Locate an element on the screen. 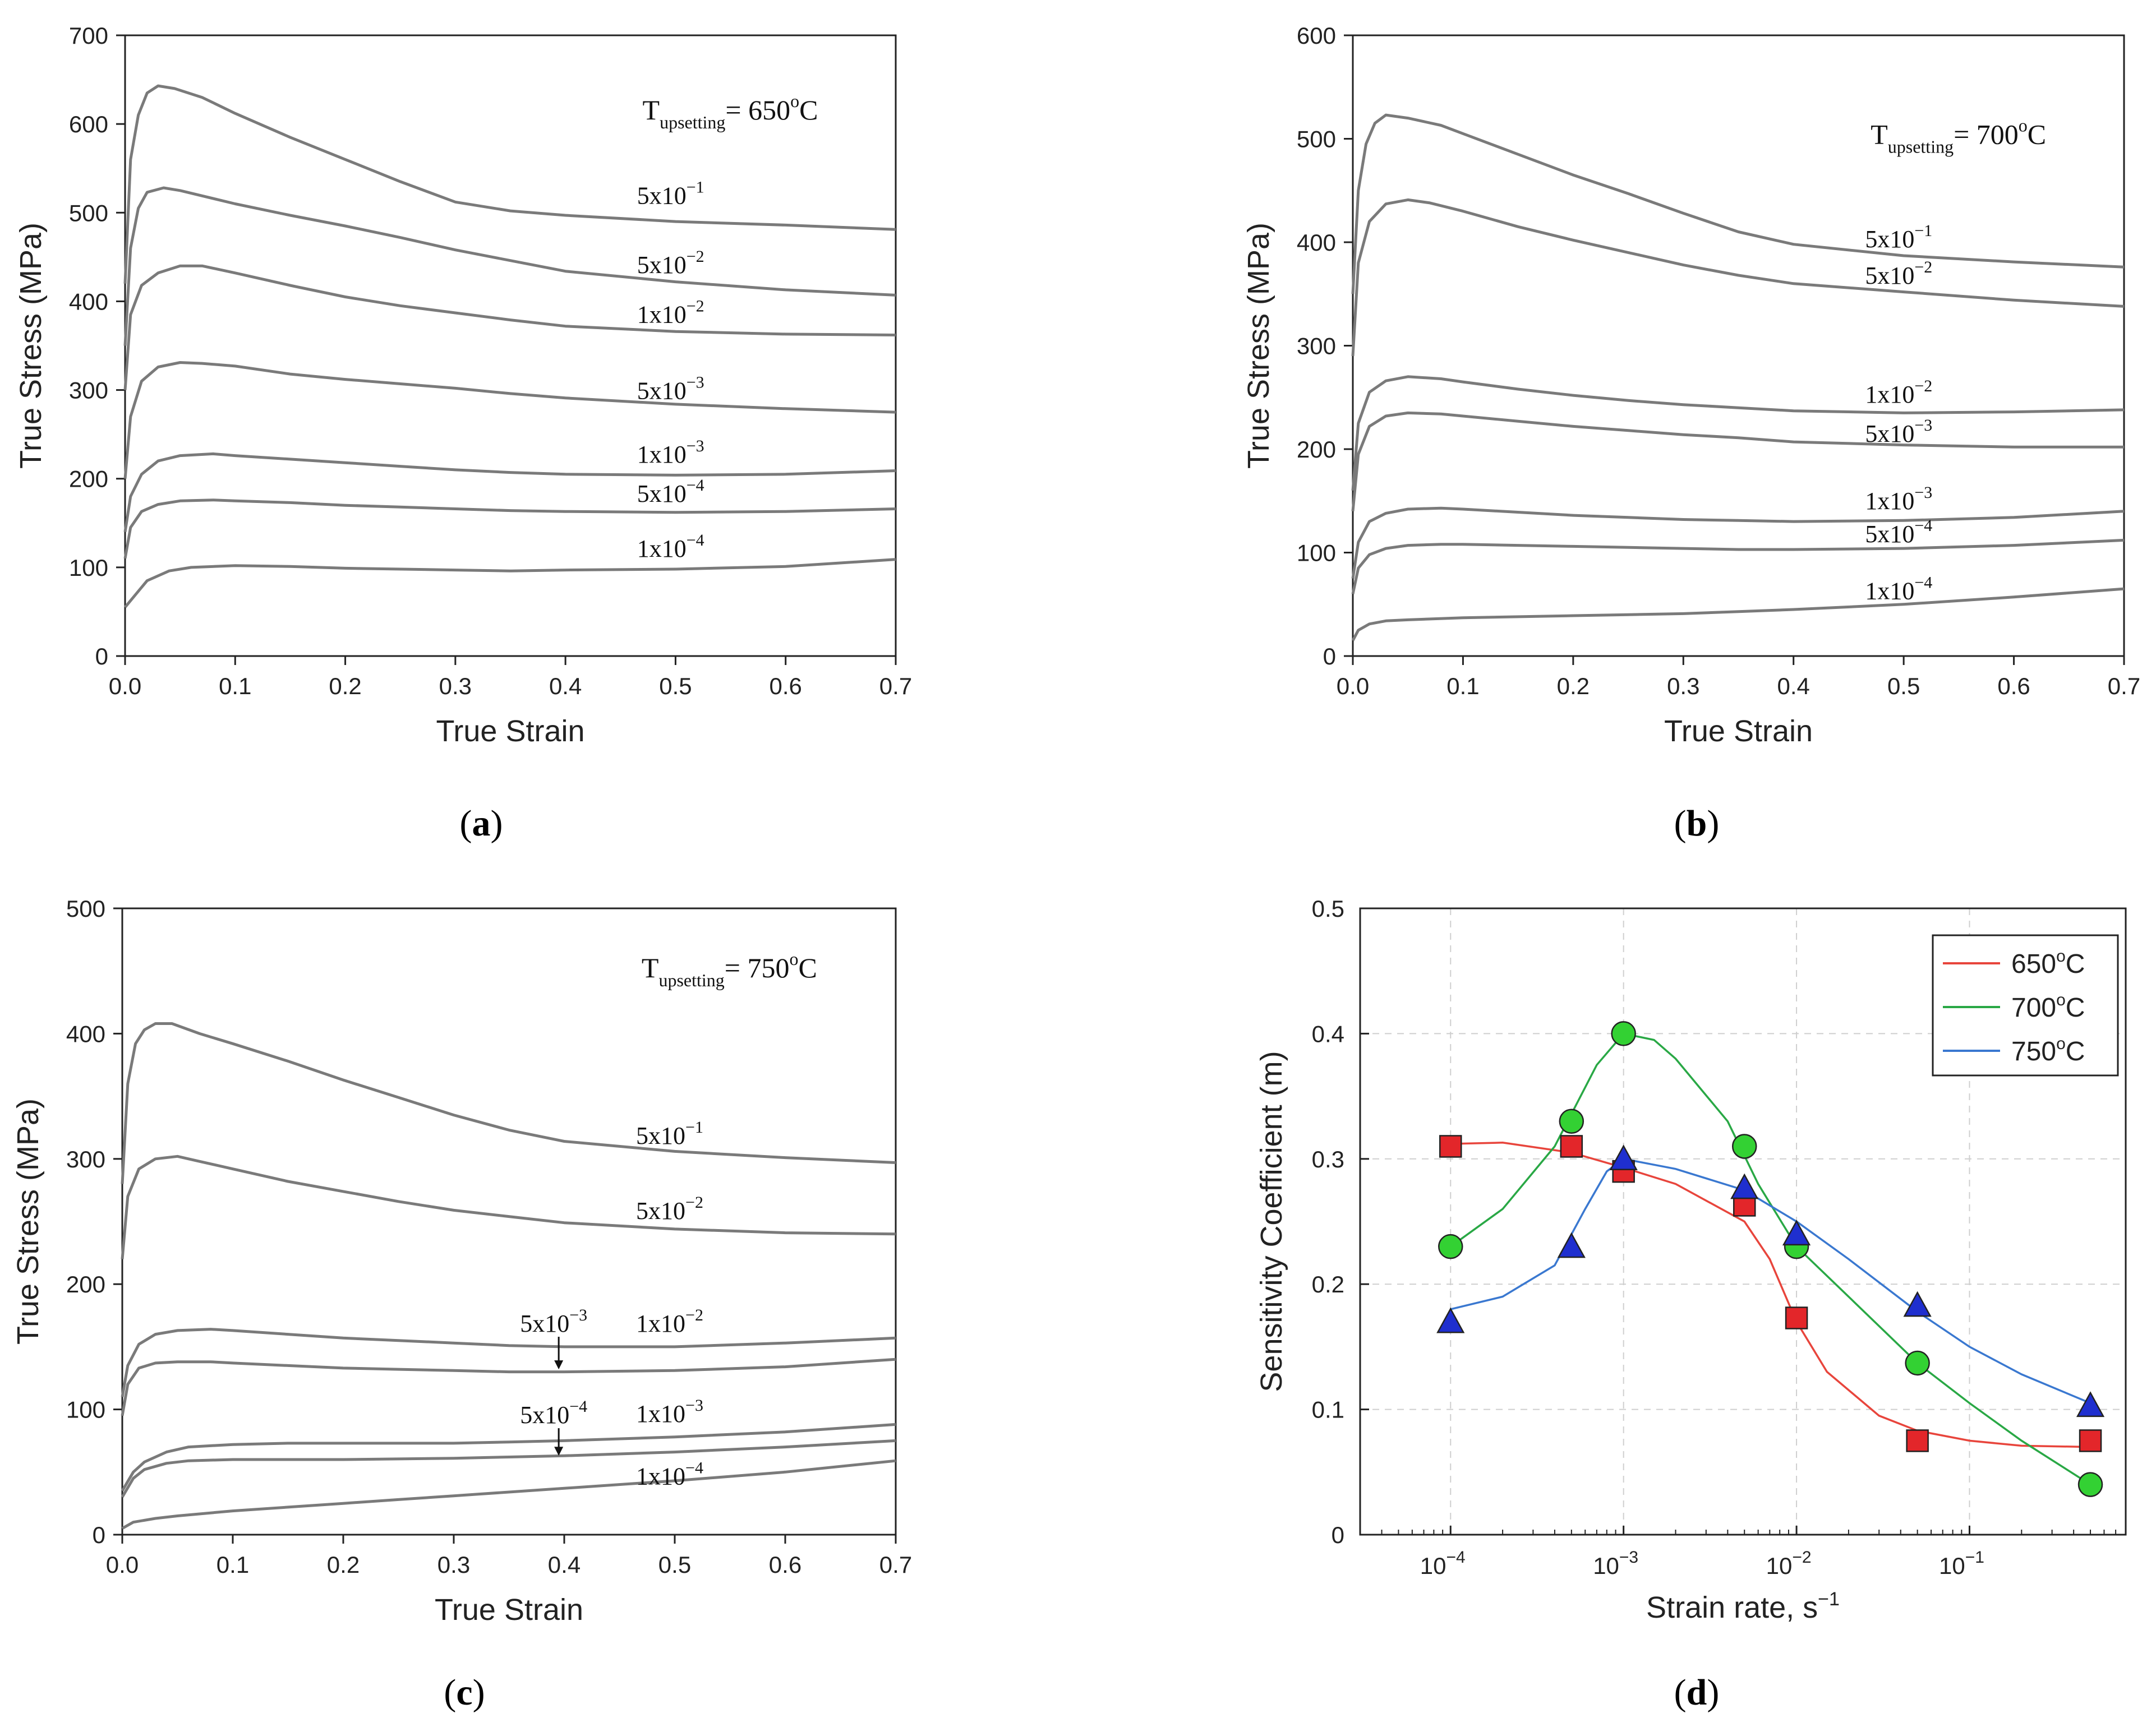 The width and height of the screenshot is (2156, 1727). y-tick-label: 0 is located at coordinates (1329, 656).